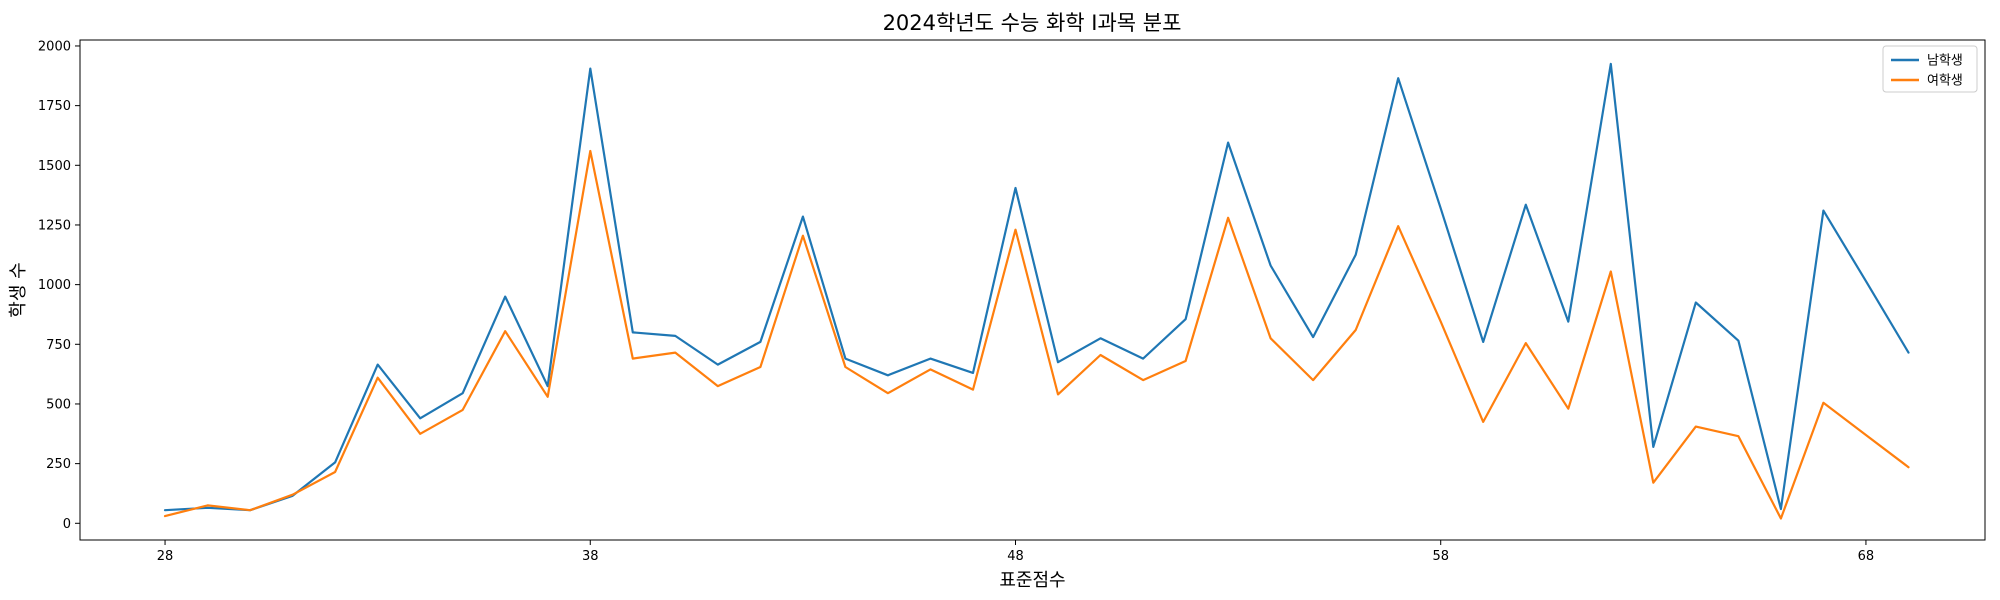 This screenshot has height=600, width=2000. I want to click on y-axis-label: 학생 수, so click(18, 289).